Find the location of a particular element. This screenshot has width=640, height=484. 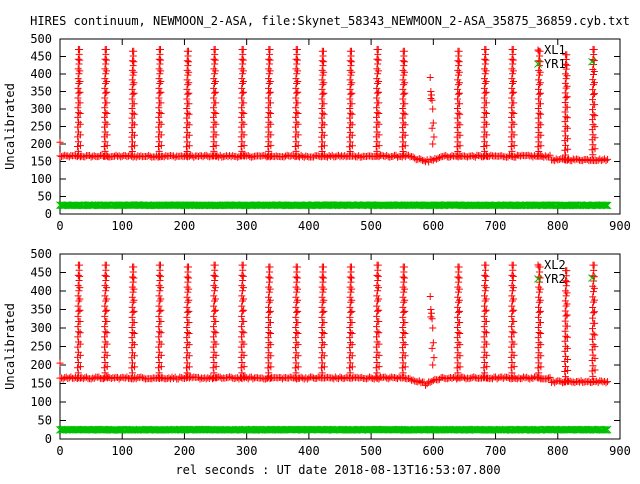

legend-label: YR2 is located at coordinates (555, 279).